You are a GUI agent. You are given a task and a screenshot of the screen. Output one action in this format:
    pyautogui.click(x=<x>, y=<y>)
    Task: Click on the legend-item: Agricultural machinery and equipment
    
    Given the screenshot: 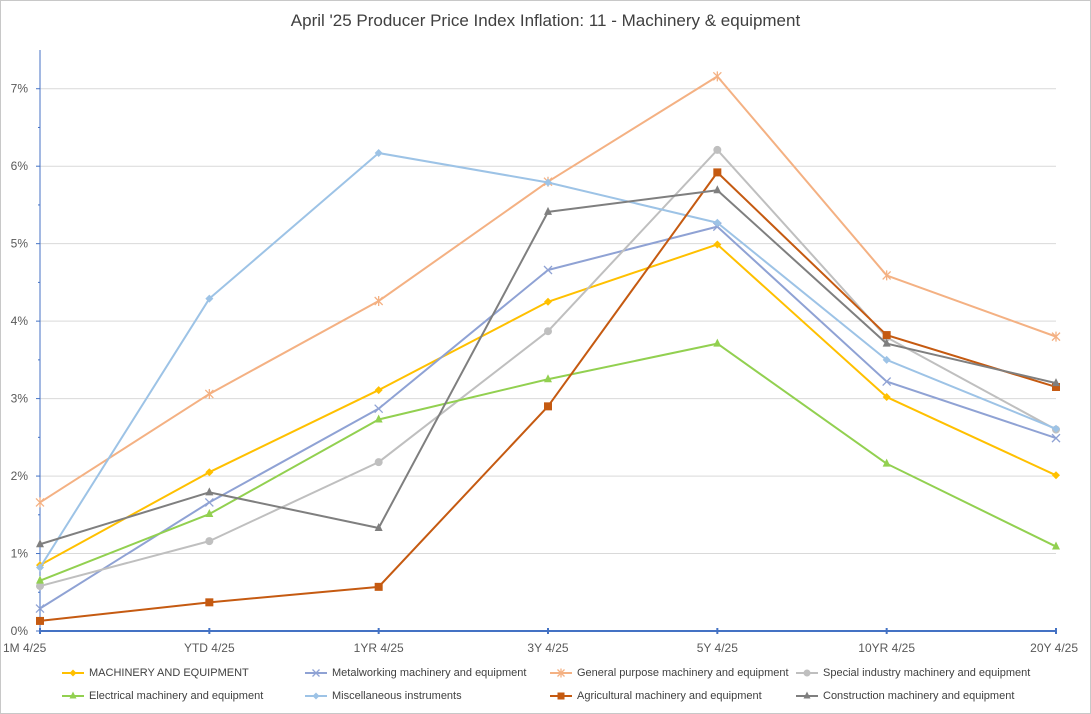 What is the action you would take?
    pyautogui.click(x=656, y=696)
    